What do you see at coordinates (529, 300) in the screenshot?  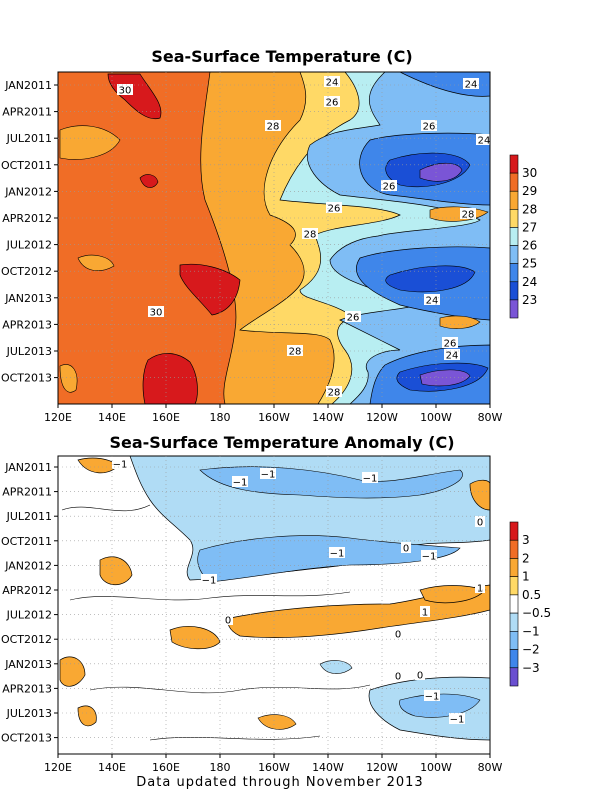 I see `sst-colorbar-label: 23` at bounding box center [529, 300].